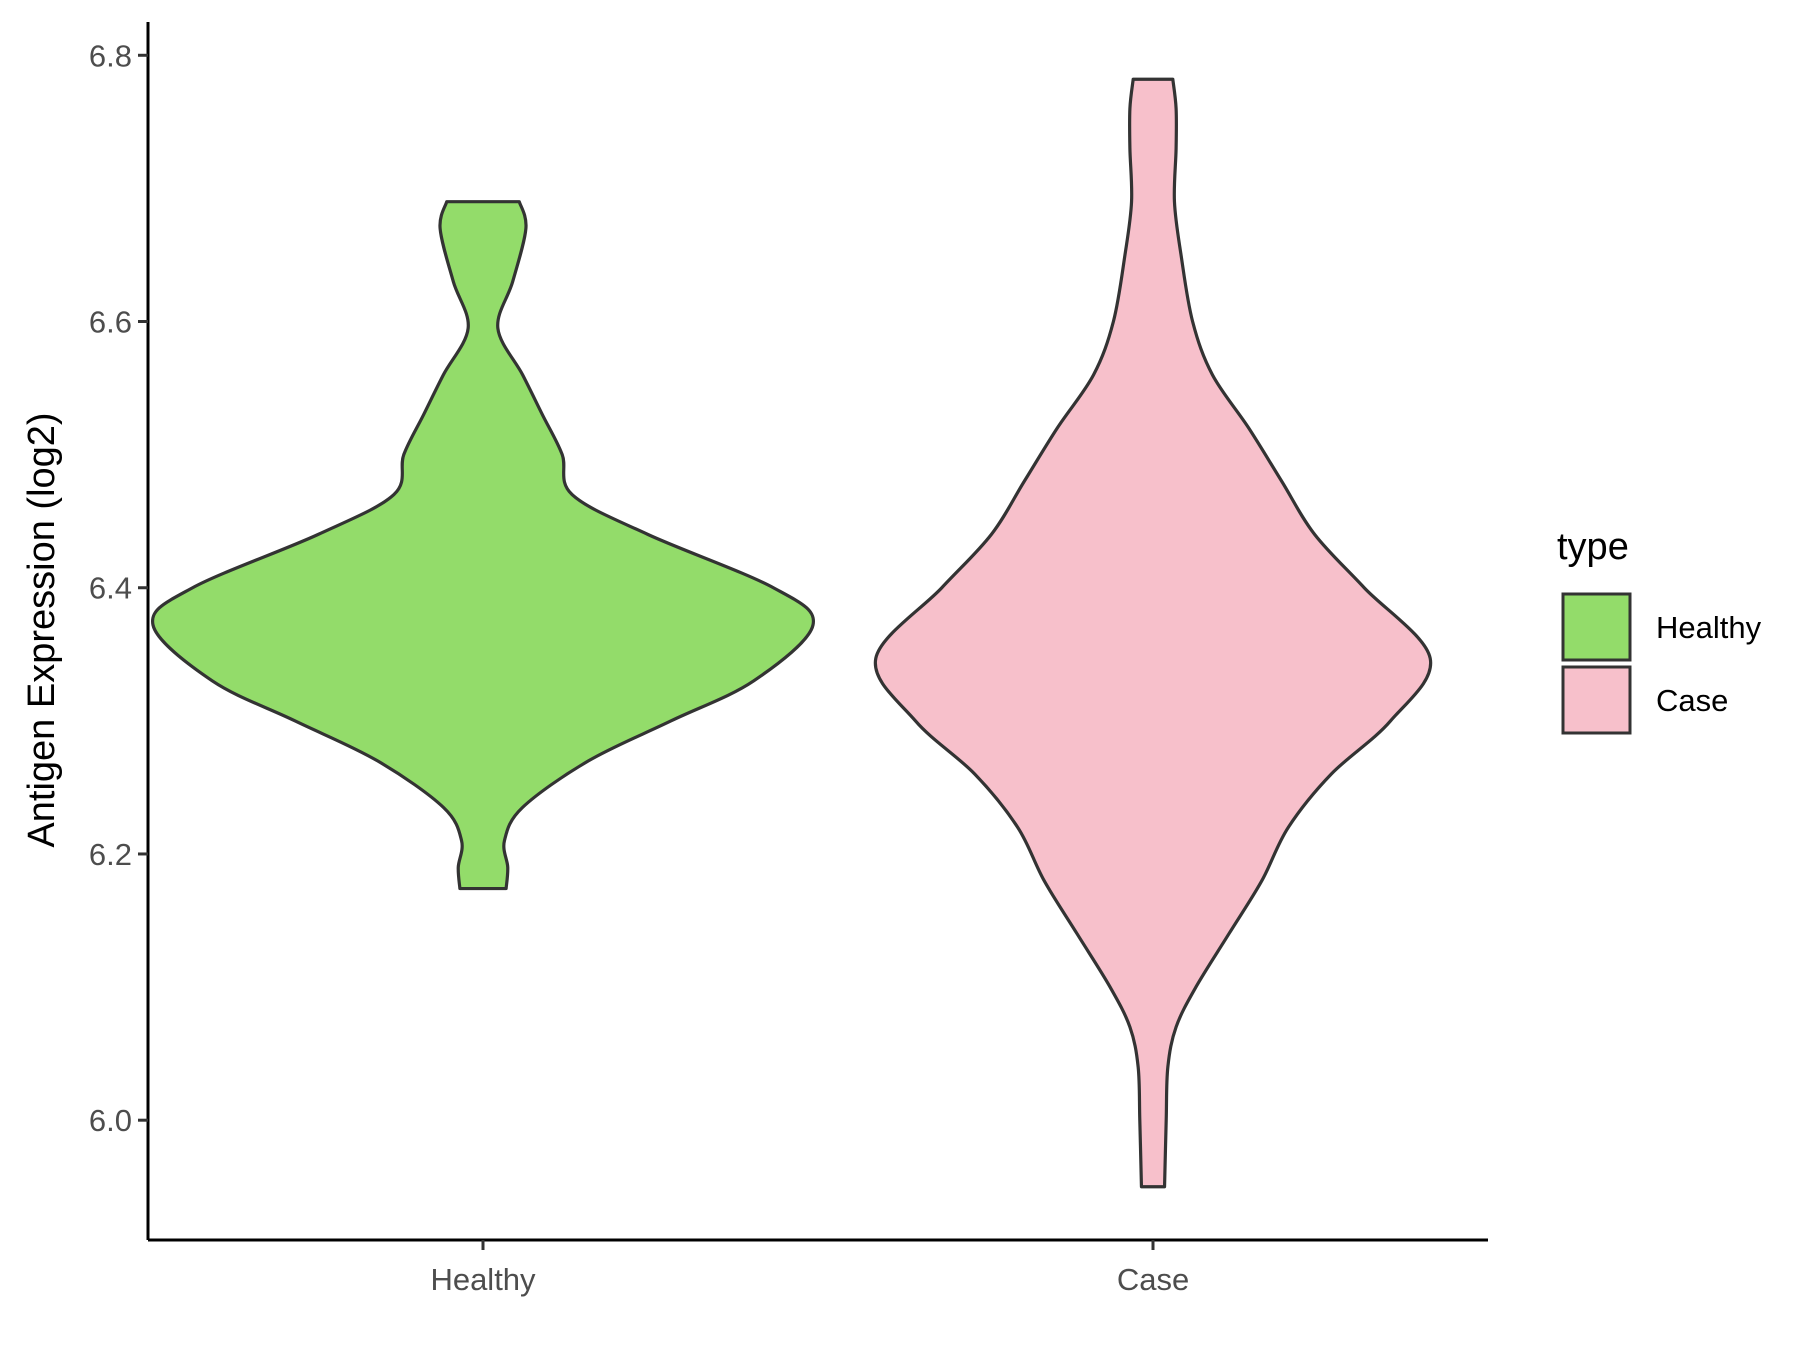 The height and width of the screenshot is (1350, 1800). Describe the element at coordinates (1593, 547) in the screenshot. I see `legend-title: type` at that location.